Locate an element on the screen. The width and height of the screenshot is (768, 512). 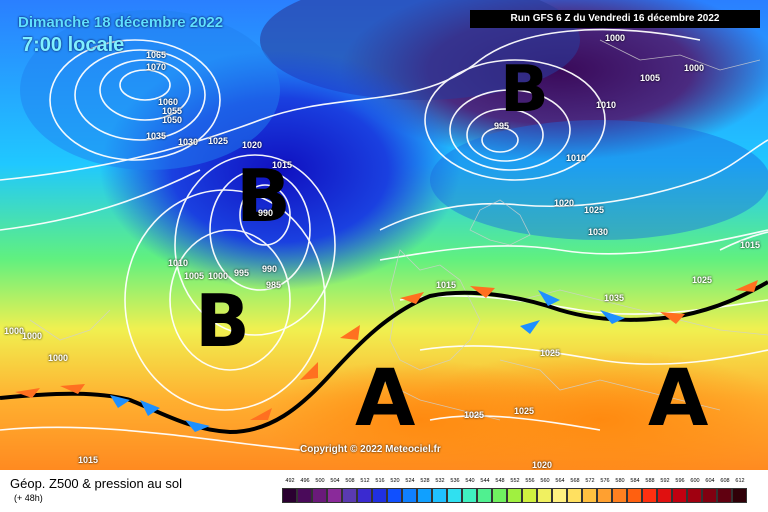
map-title: Géop. Z500 & pression au sol is located at coordinates (96, 483).